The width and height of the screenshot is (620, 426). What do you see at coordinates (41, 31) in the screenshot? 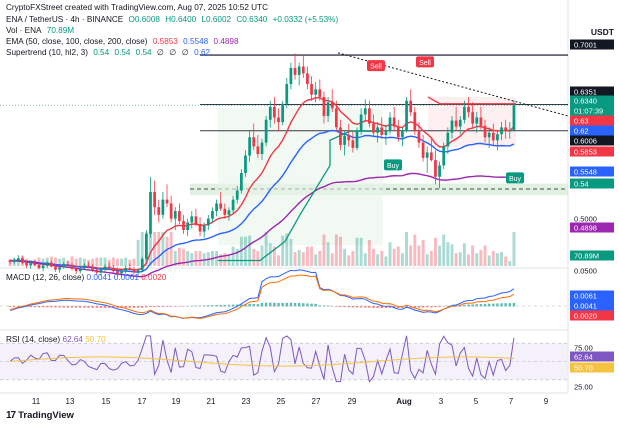
I see `volume-legend: Vol · ENA 70.89M` at bounding box center [41, 31].